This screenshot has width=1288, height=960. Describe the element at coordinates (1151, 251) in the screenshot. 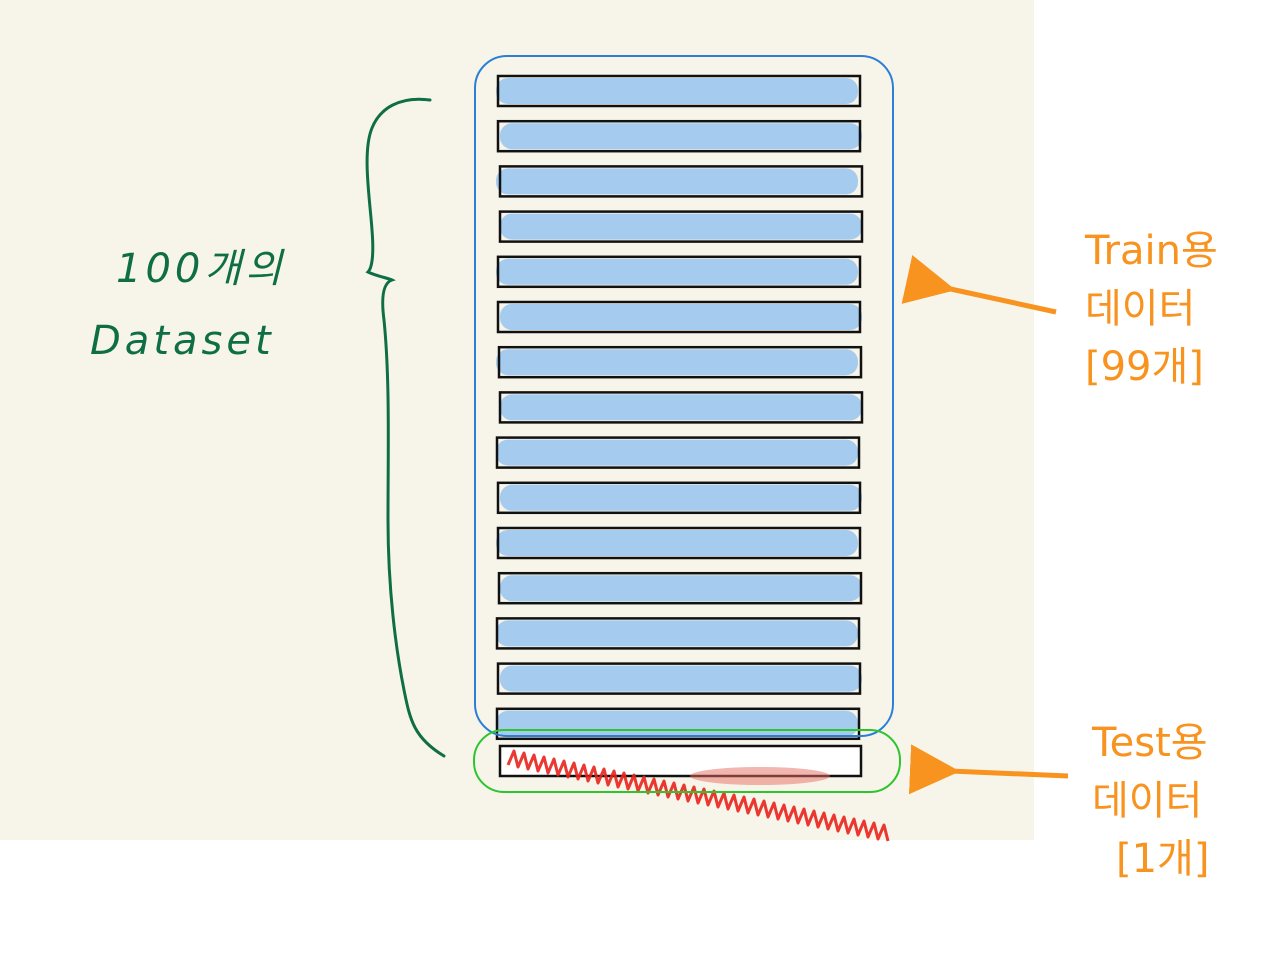

I see `train-label-line1: Train용` at that location.